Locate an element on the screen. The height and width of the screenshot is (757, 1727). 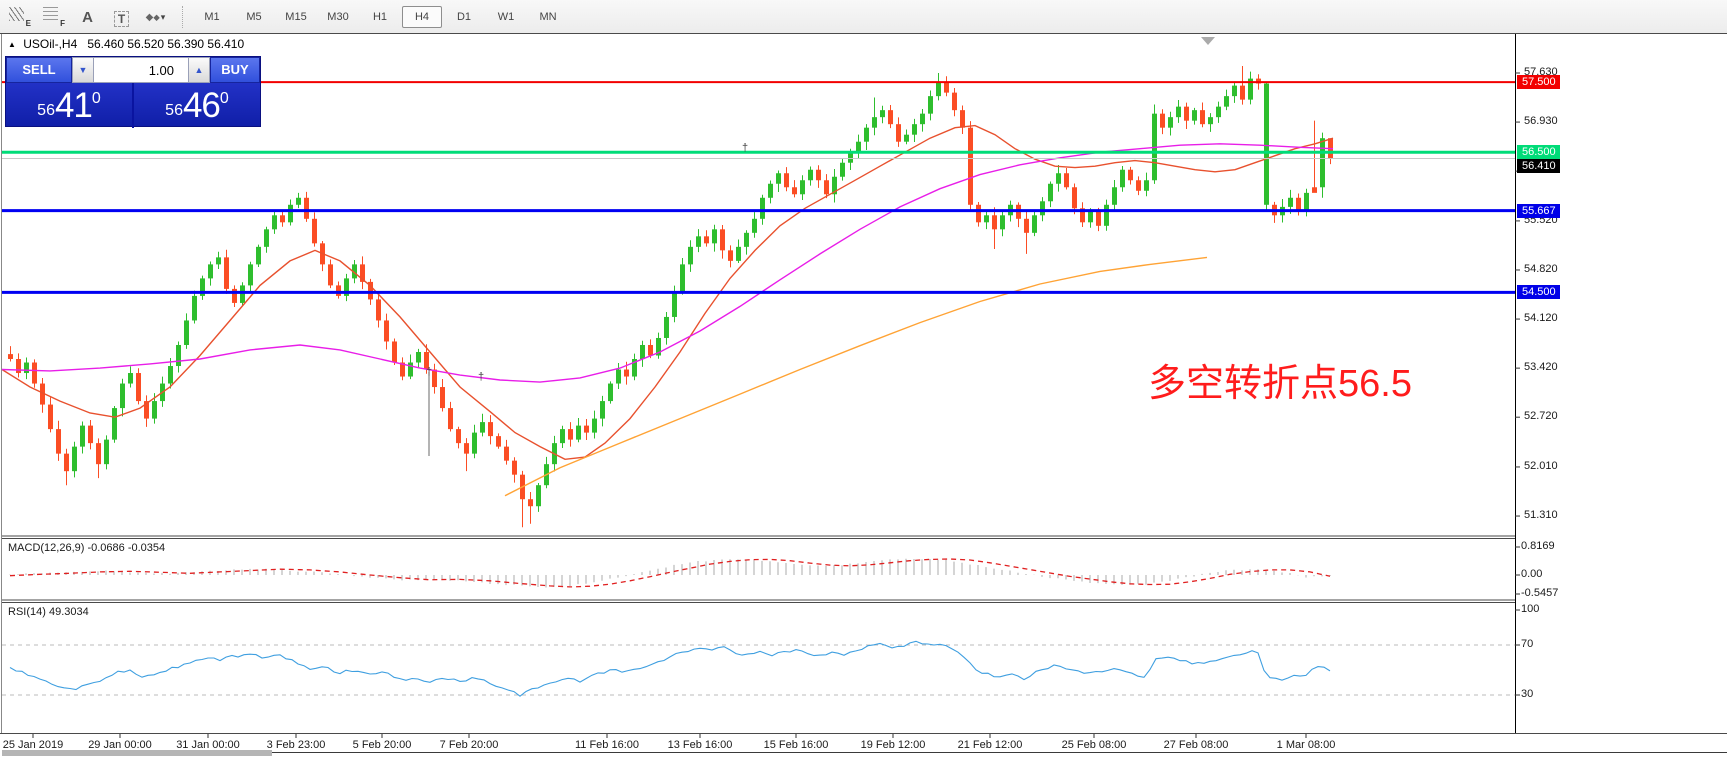
price-tick-label: 51.310 is located at coordinates (1541, 515).